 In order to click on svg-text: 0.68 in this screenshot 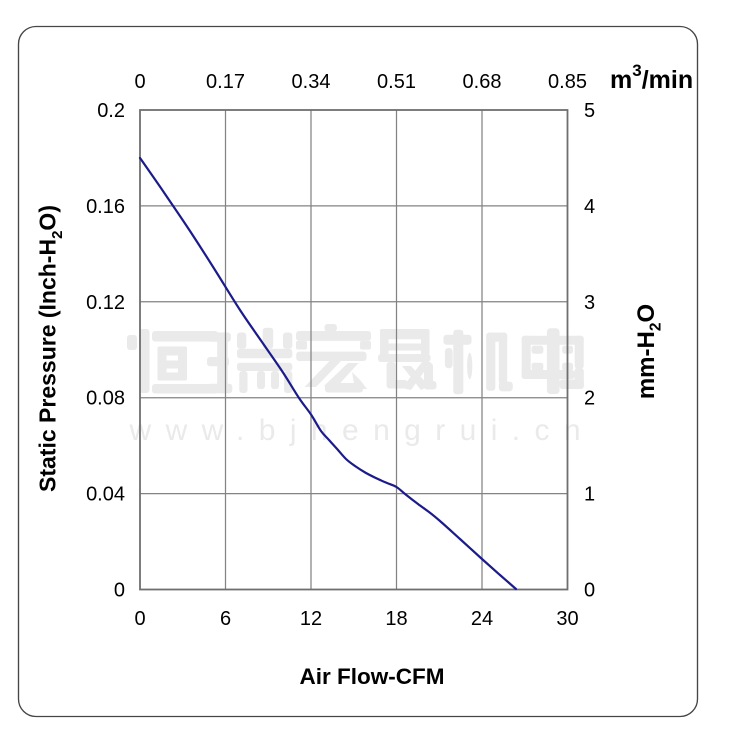, I will do `click(482, 82)`.